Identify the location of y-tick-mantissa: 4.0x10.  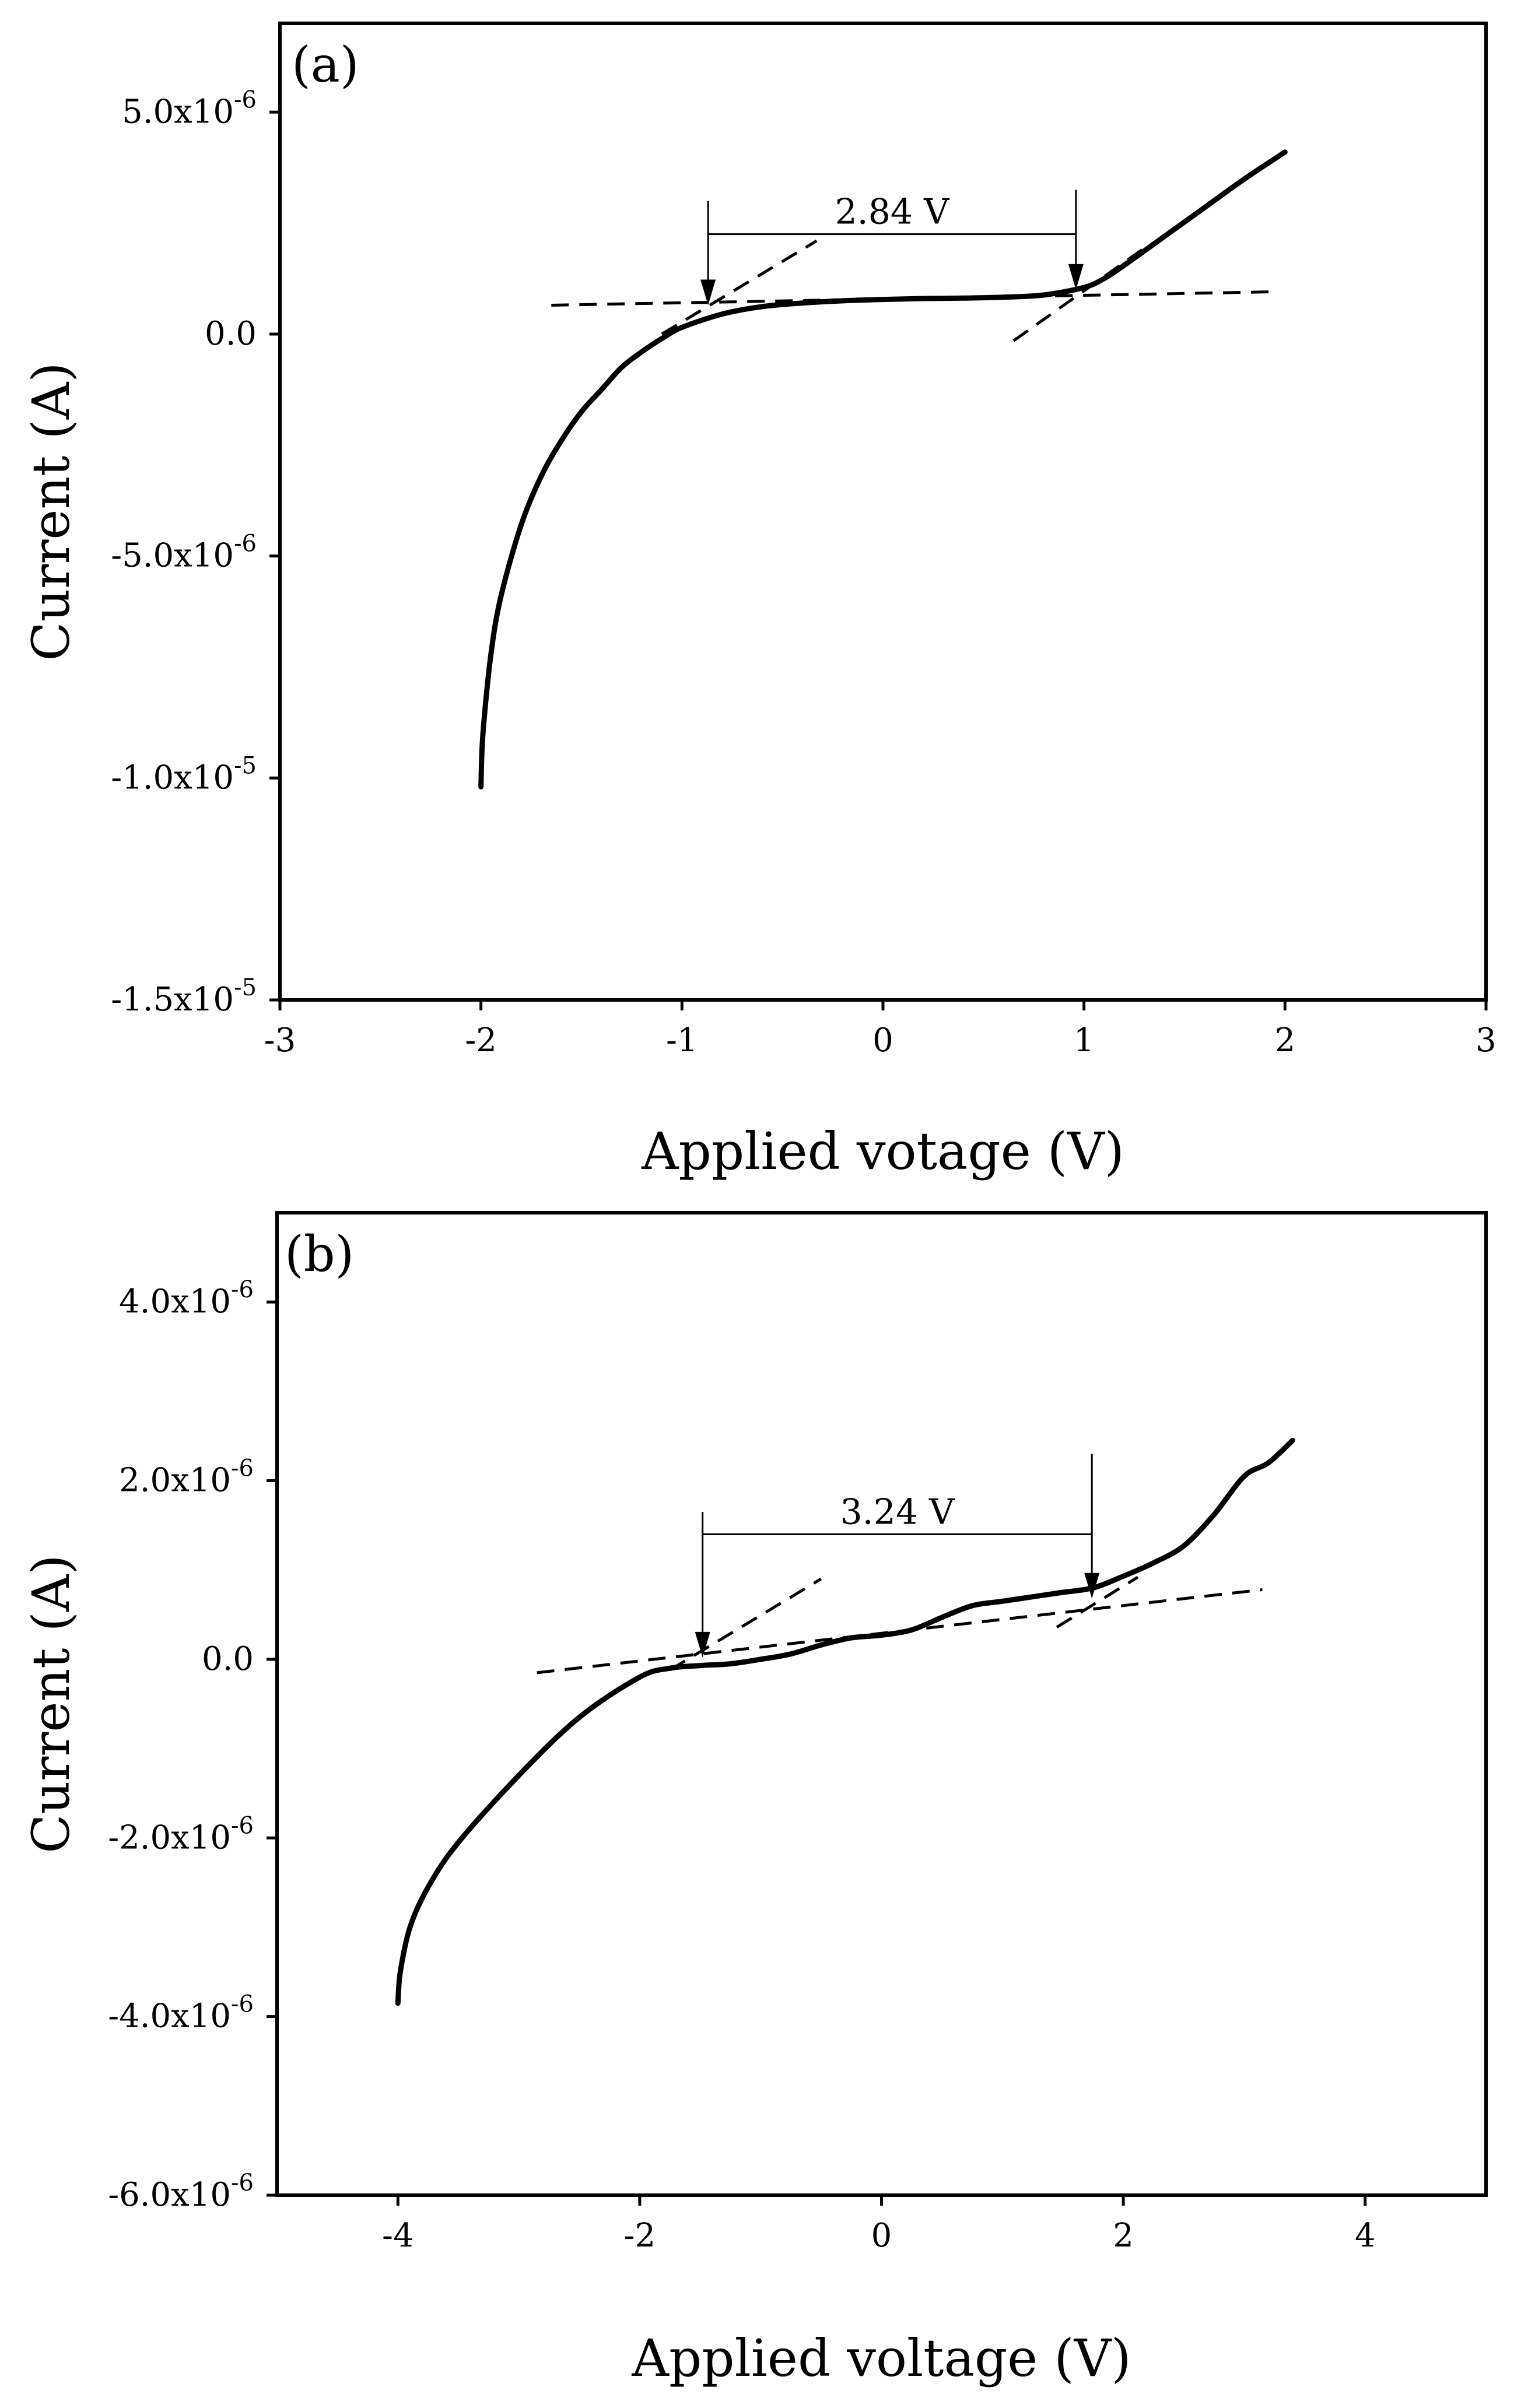
(175, 1302).